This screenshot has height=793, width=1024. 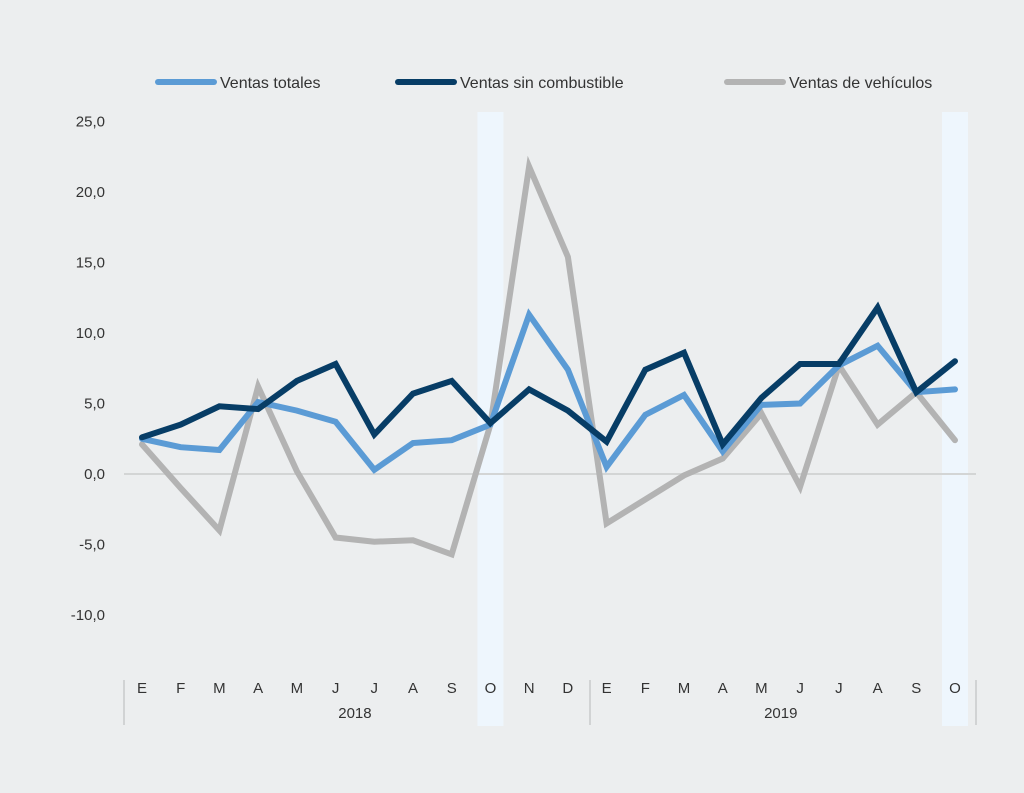 What do you see at coordinates (90, 333) in the screenshot?
I see `y-tick-label: 10,0` at bounding box center [90, 333].